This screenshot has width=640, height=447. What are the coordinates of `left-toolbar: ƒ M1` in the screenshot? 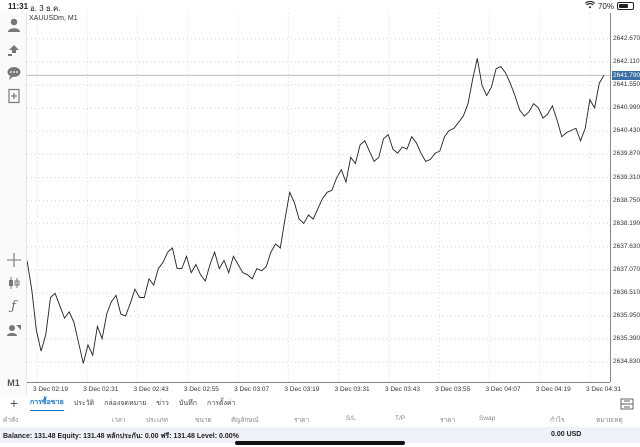 It's located at (13, 204).